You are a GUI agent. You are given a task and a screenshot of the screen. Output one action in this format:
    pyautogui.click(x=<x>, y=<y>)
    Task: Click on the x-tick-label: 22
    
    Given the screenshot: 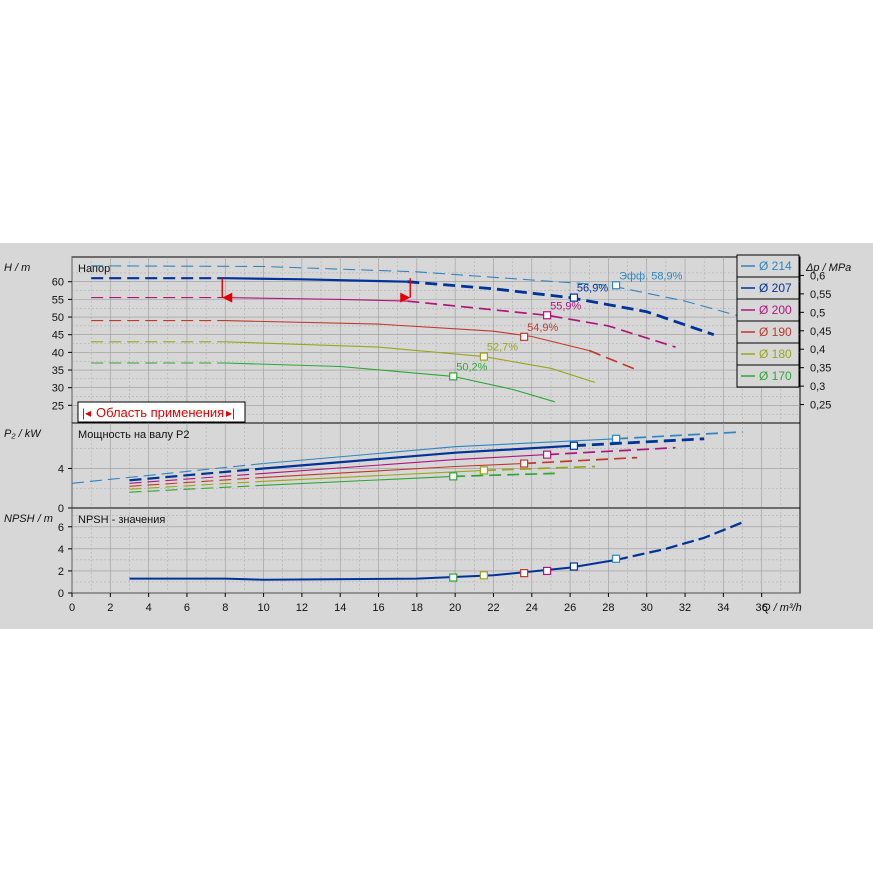 What is the action you would take?
    pyautogui.click(x=493, y=608)
    